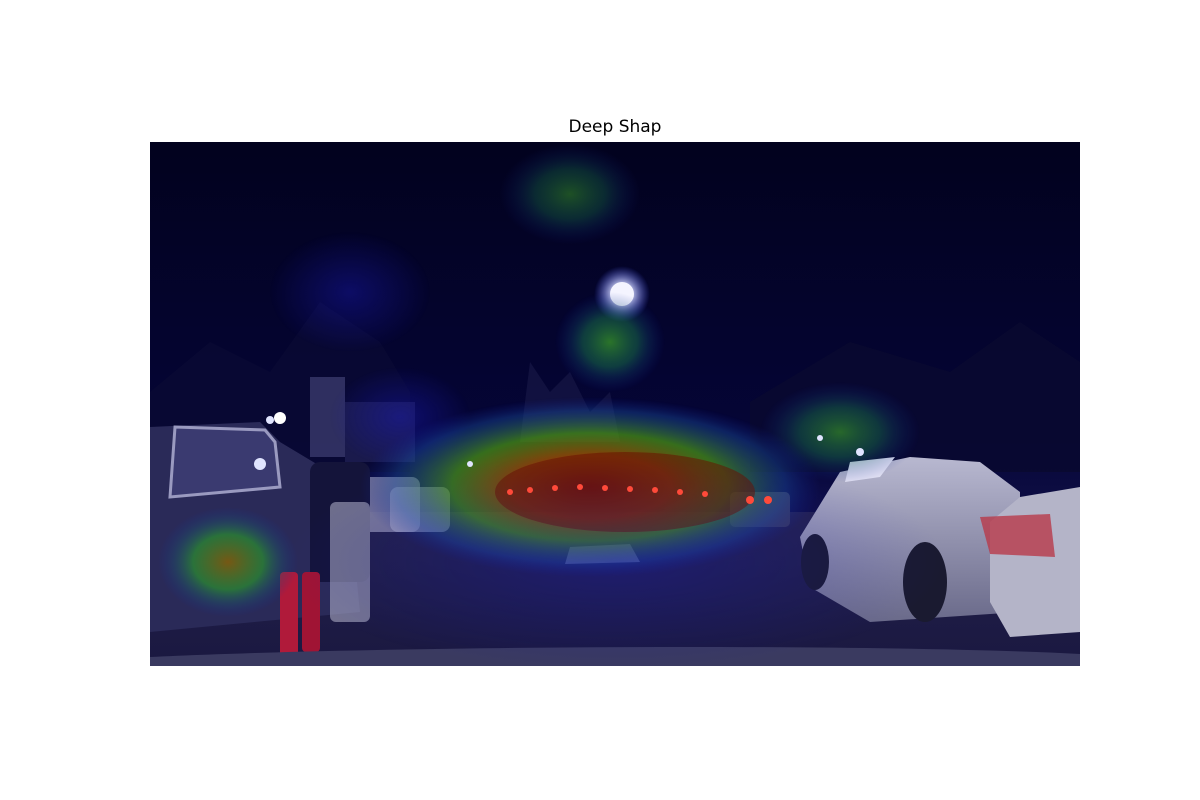  What do you see at coordinates (1030, 562) in the screenshot?
I see `far-right-car` at bounding box center [1030, 562].